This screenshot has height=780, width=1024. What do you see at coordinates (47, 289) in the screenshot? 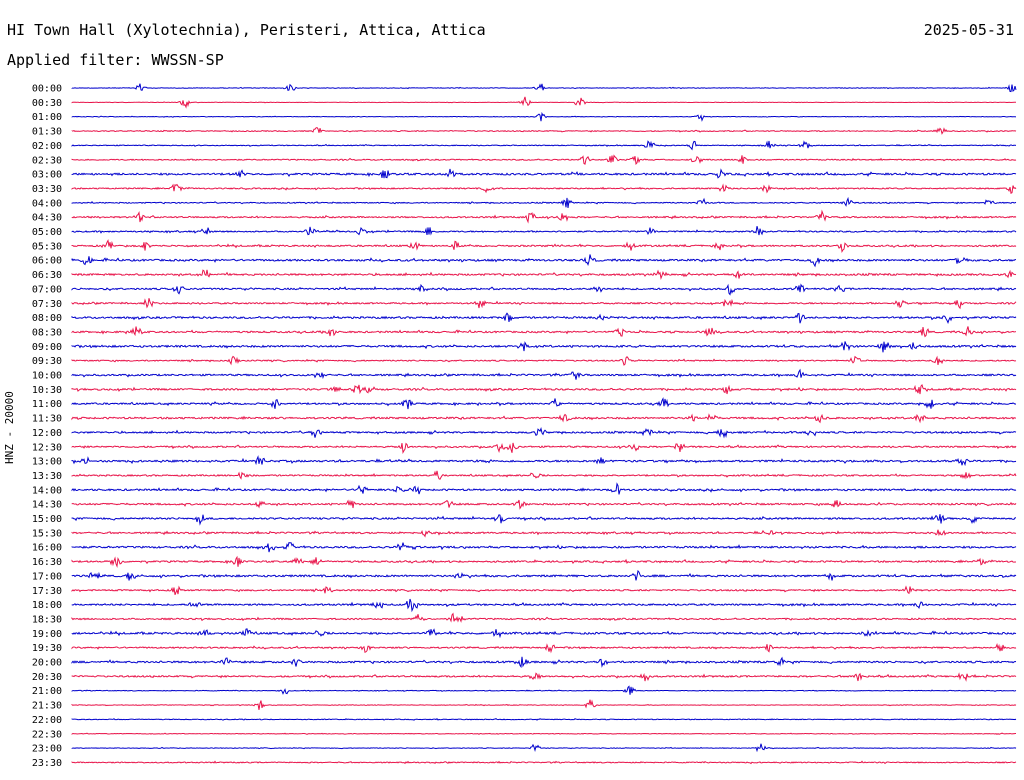
I see `time-tick-label: 07:00` at bounding box center [47, 289].